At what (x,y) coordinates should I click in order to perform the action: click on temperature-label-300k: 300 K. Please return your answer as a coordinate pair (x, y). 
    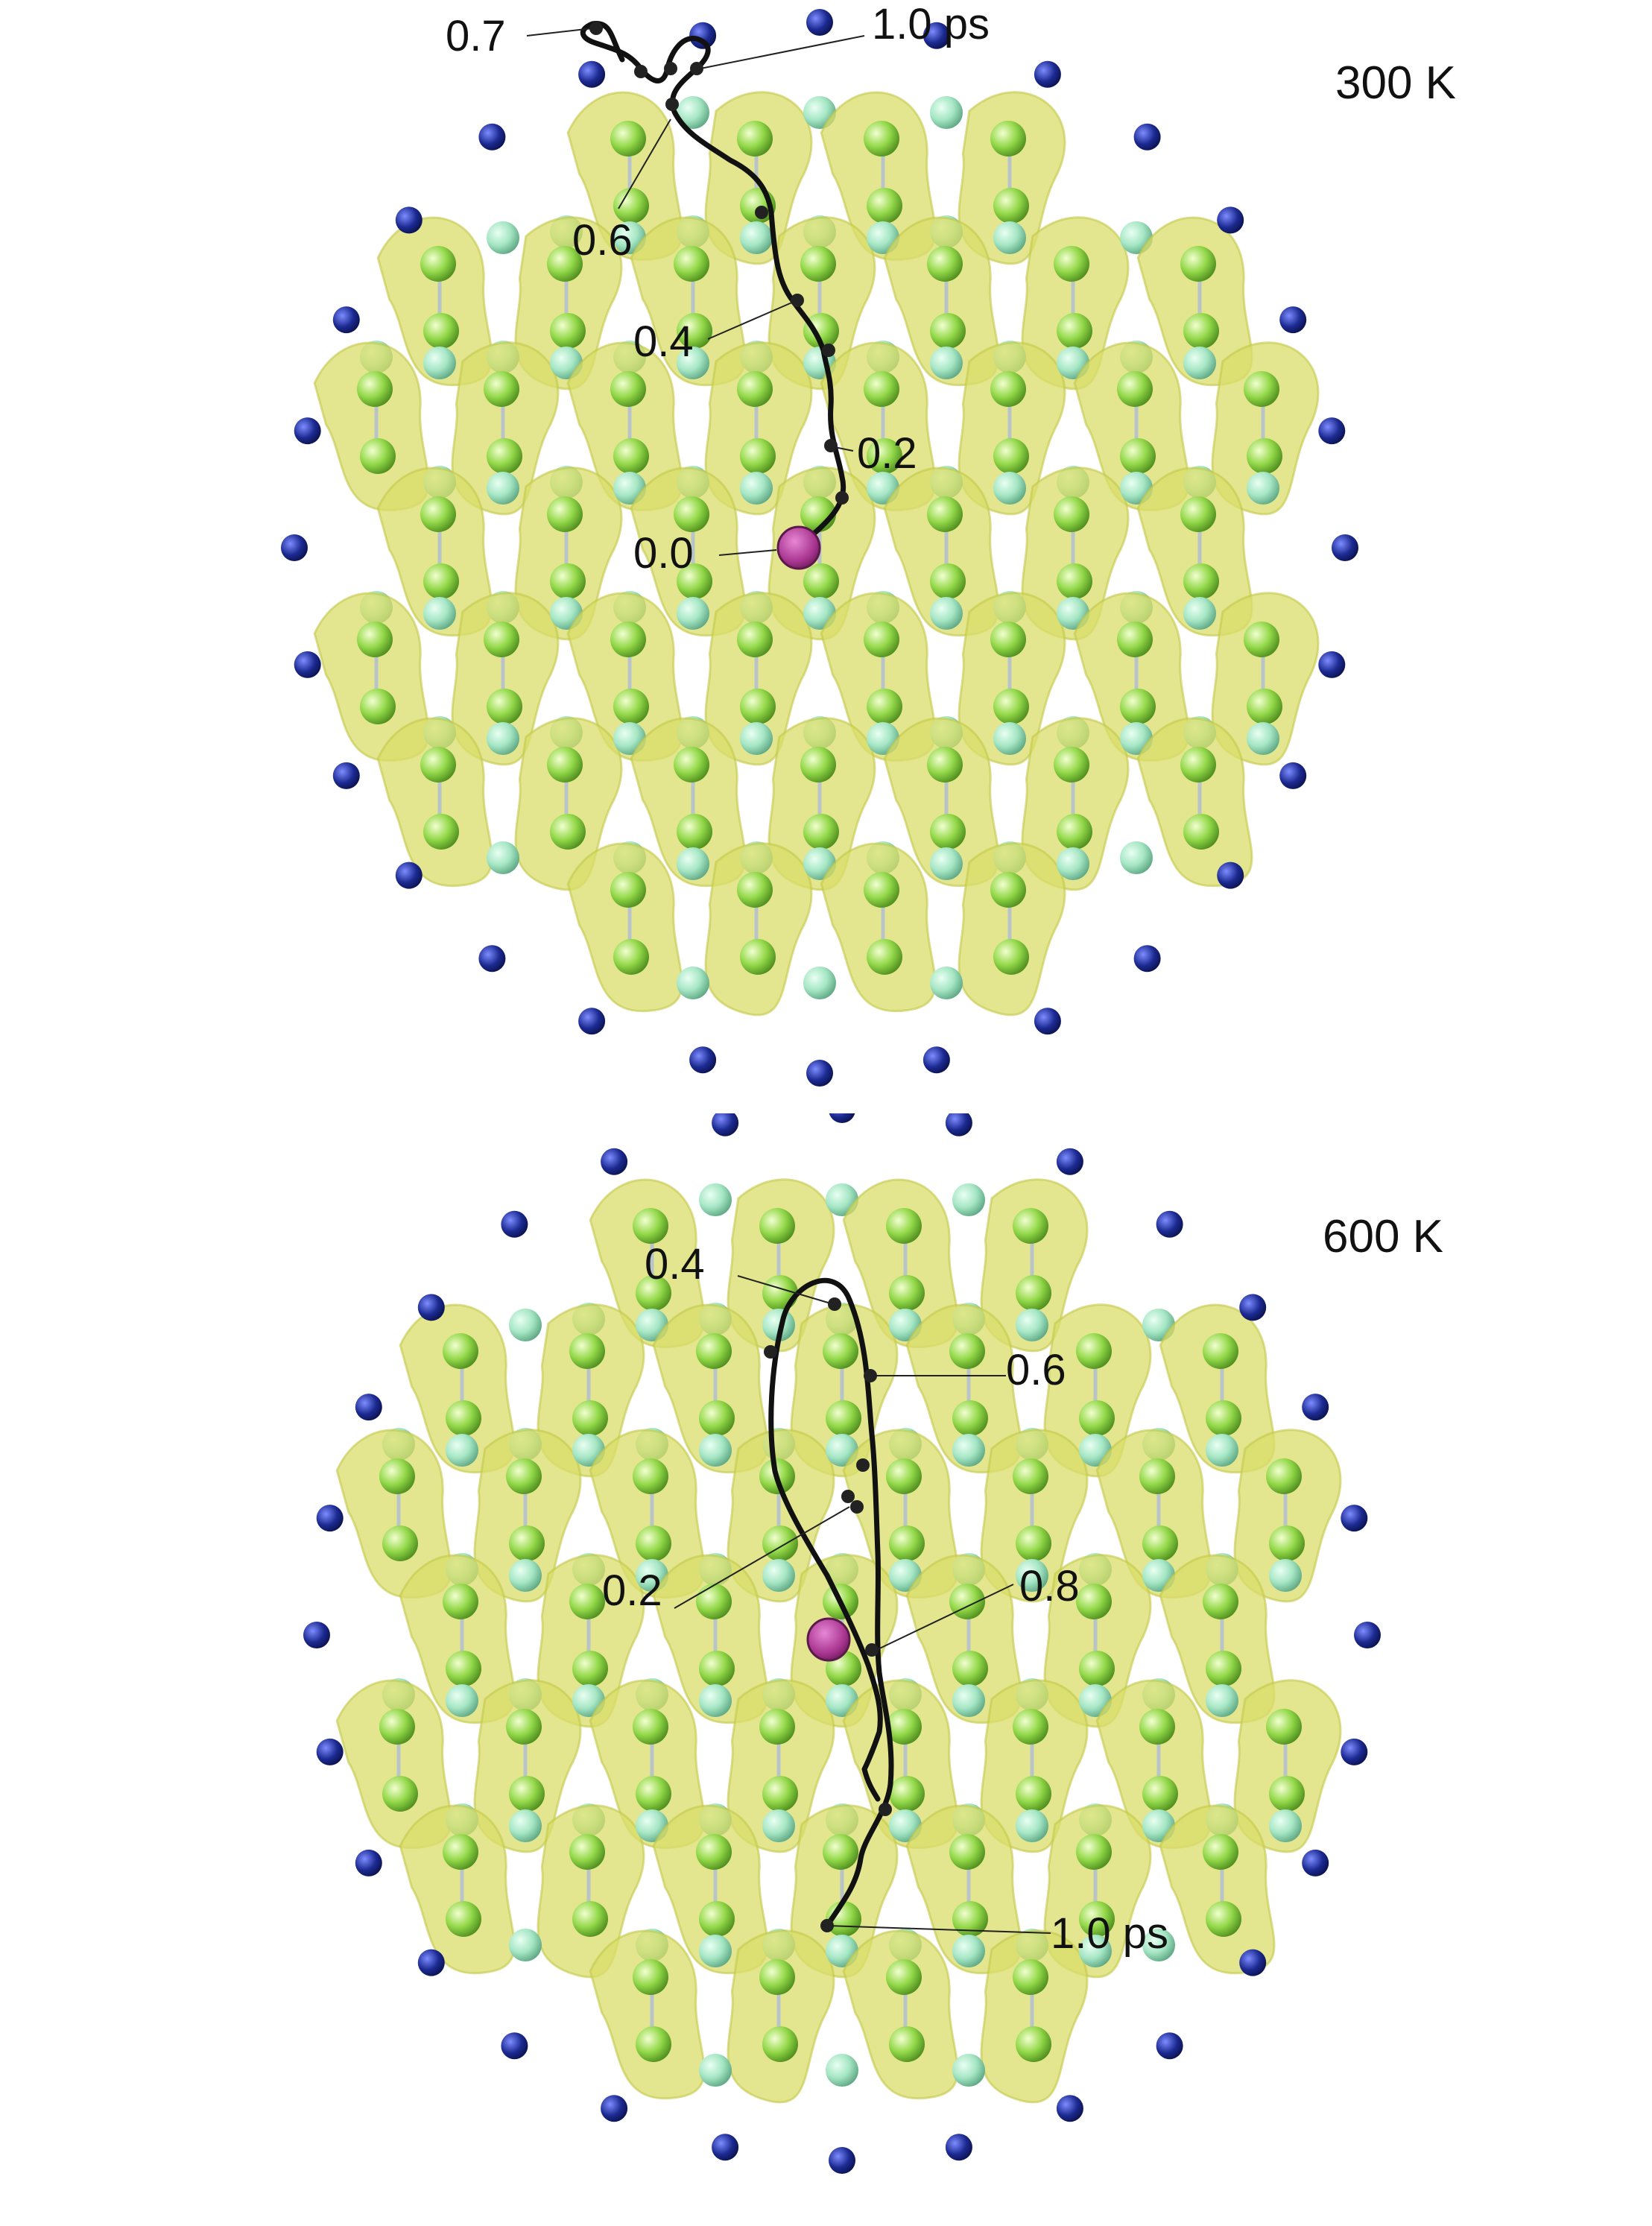
    Looking at the image, I should click on (1395, 83).